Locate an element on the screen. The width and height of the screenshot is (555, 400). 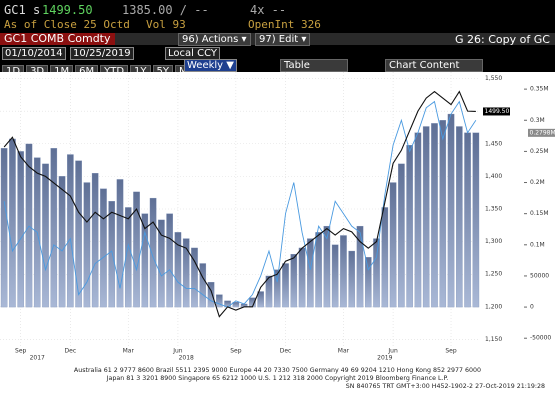
y-tick-label: 1,350 is located at coordinates (493, 209).